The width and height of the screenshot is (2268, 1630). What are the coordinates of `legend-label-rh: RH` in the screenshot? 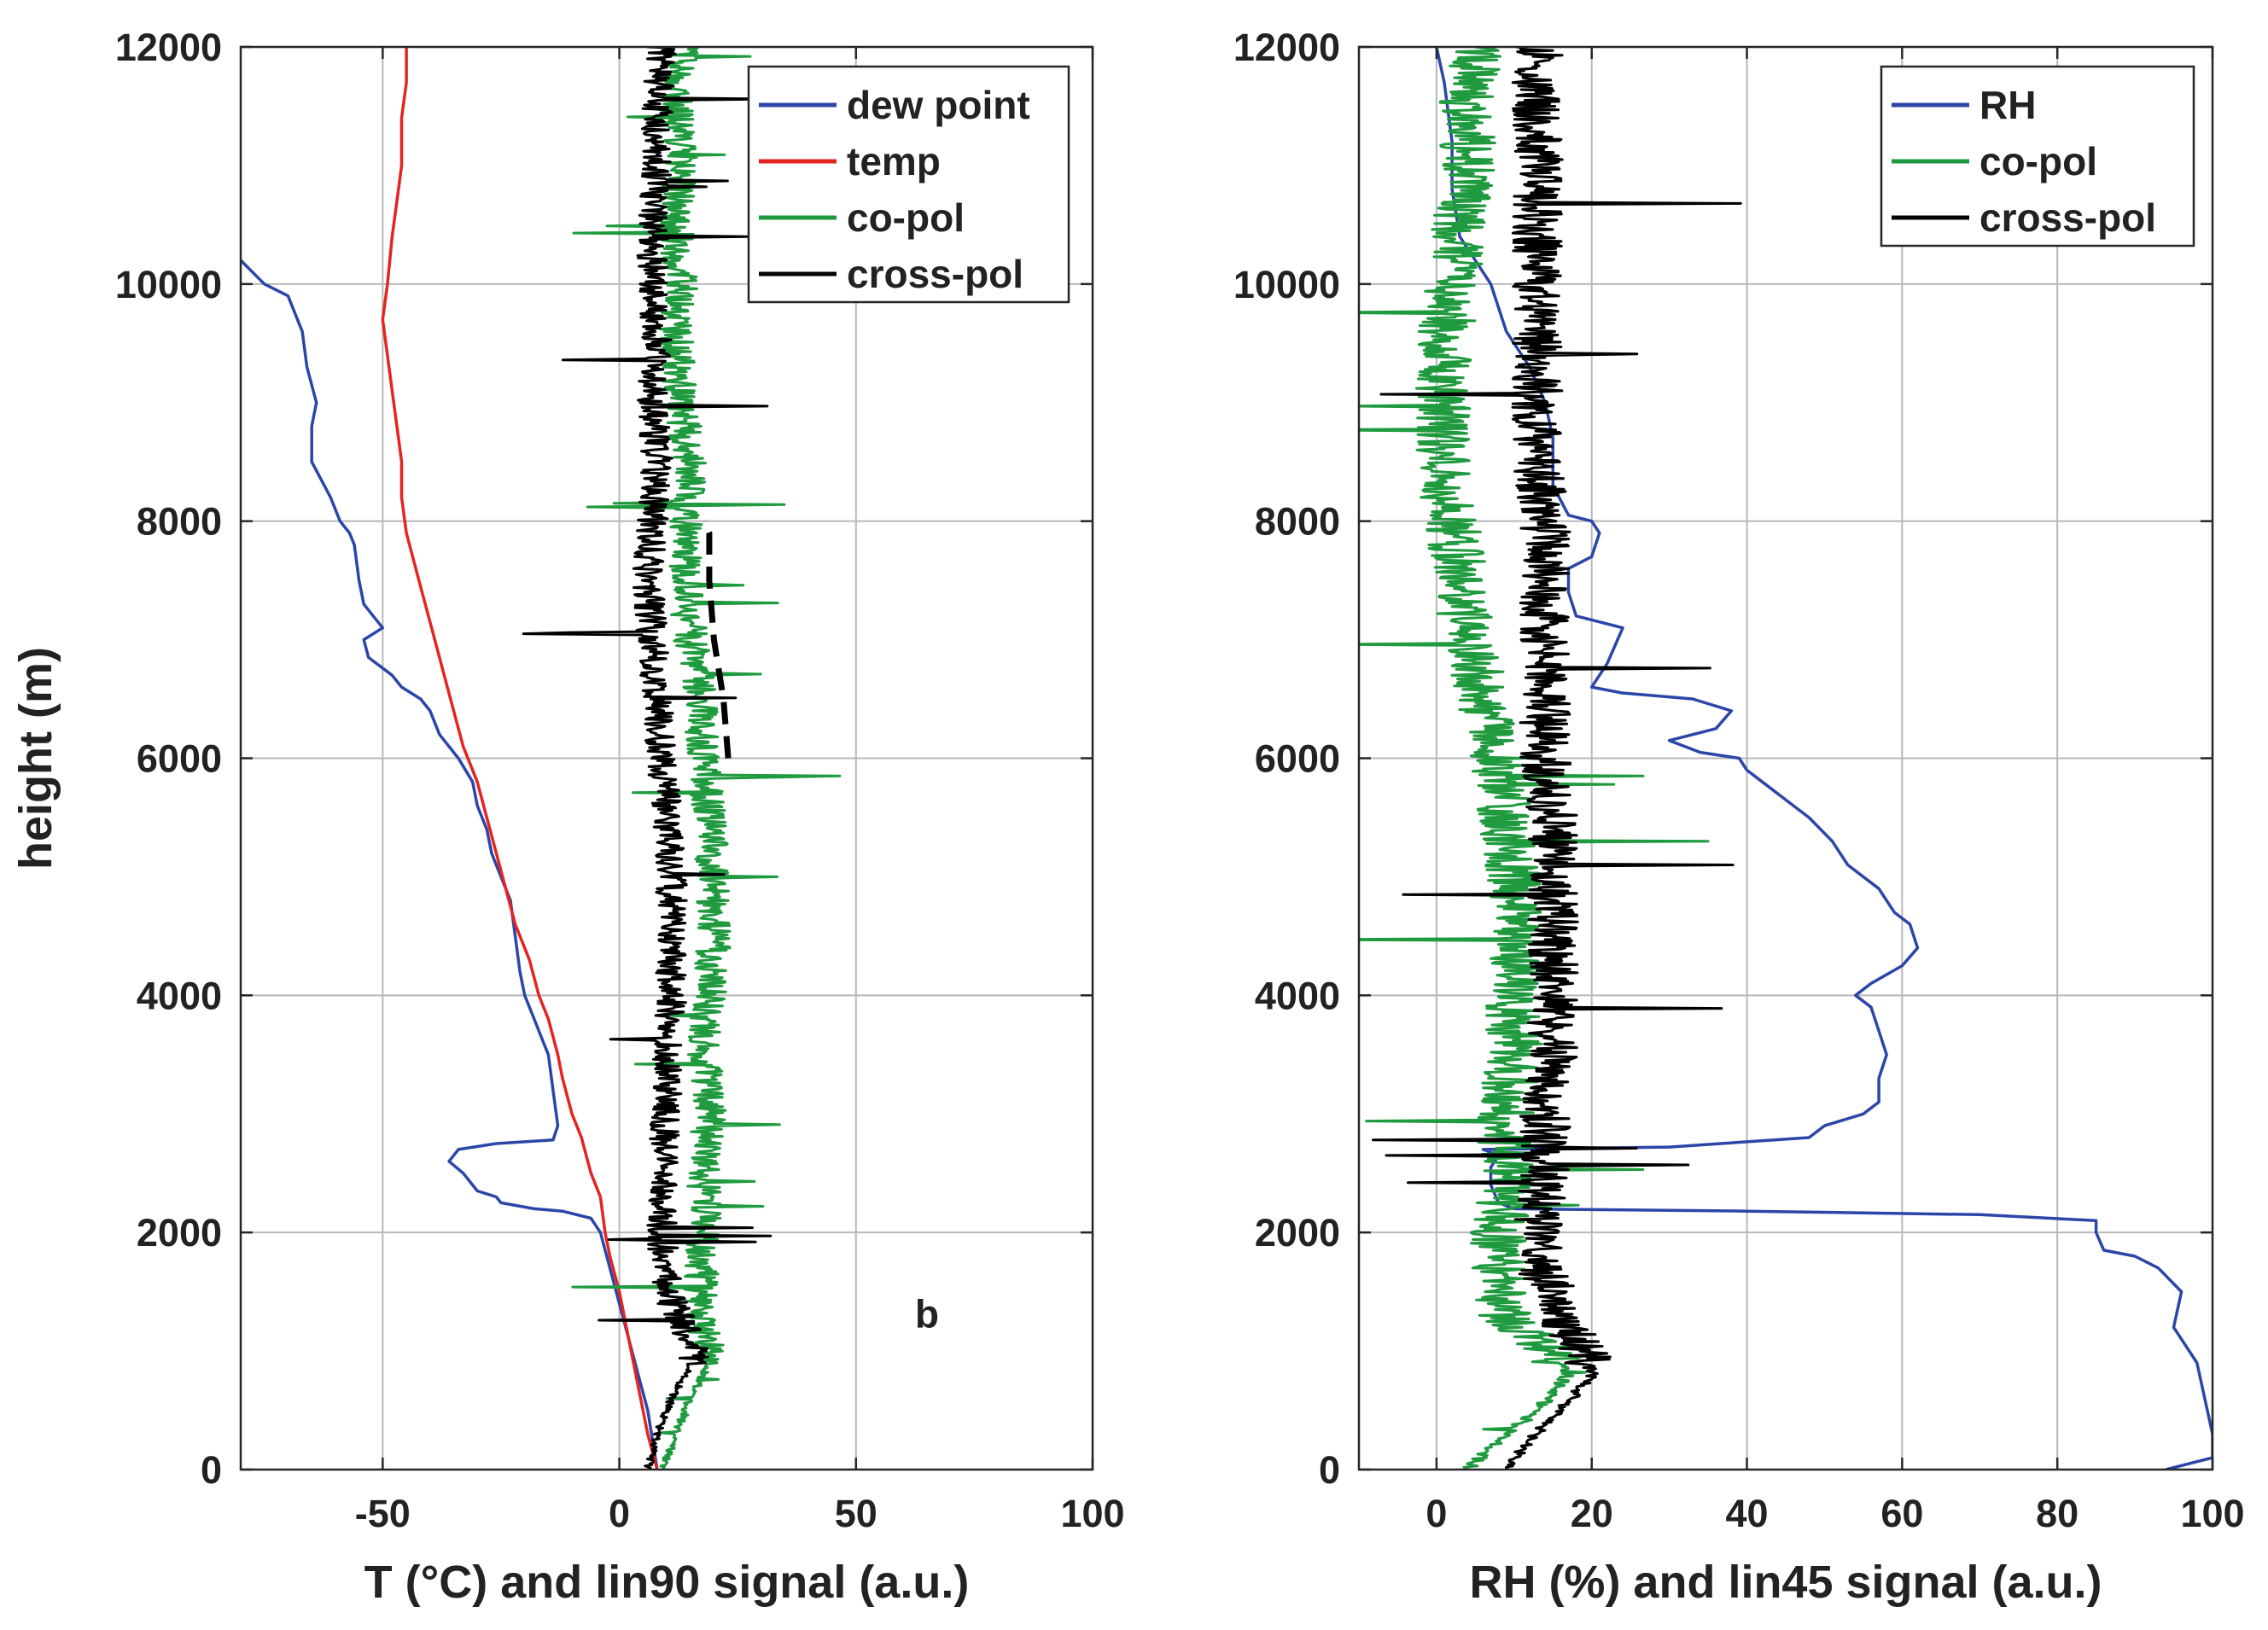 It's located at (2007, 105).